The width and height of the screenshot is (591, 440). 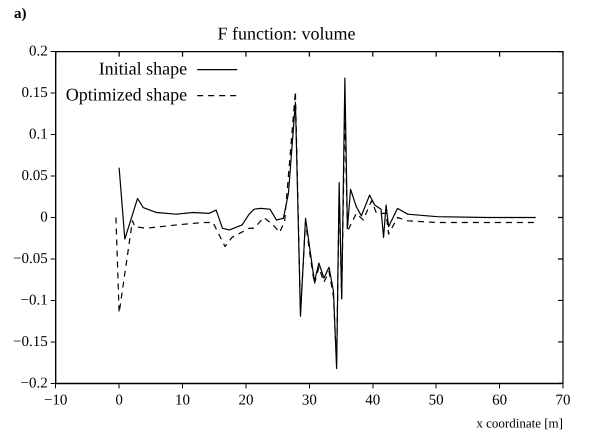 I want to click on y-tick-label: 0.1, so click(x=38, y=134).